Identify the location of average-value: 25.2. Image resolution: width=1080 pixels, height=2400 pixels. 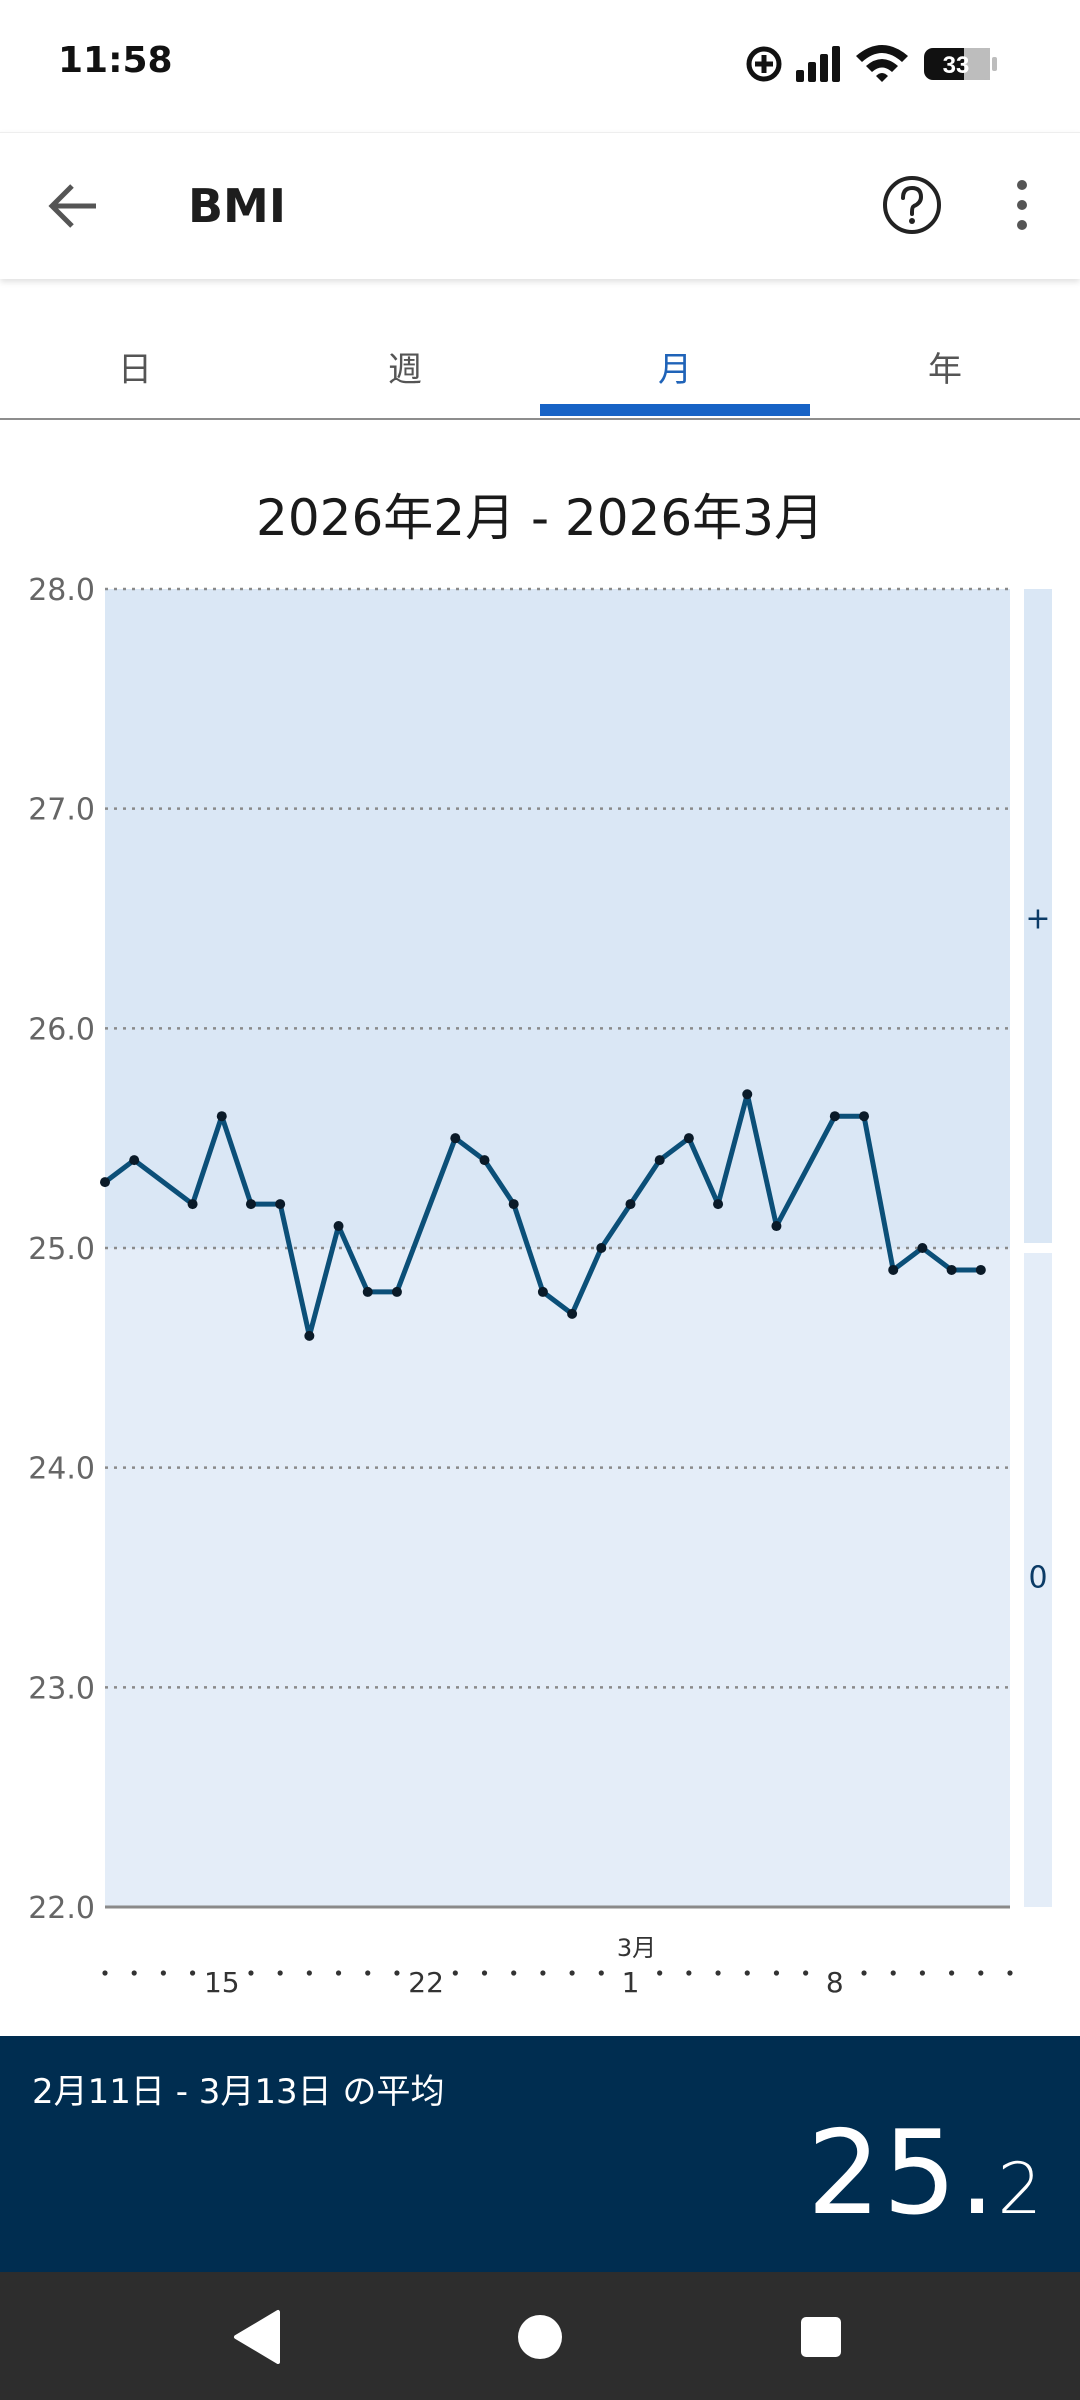
(924, 2173).